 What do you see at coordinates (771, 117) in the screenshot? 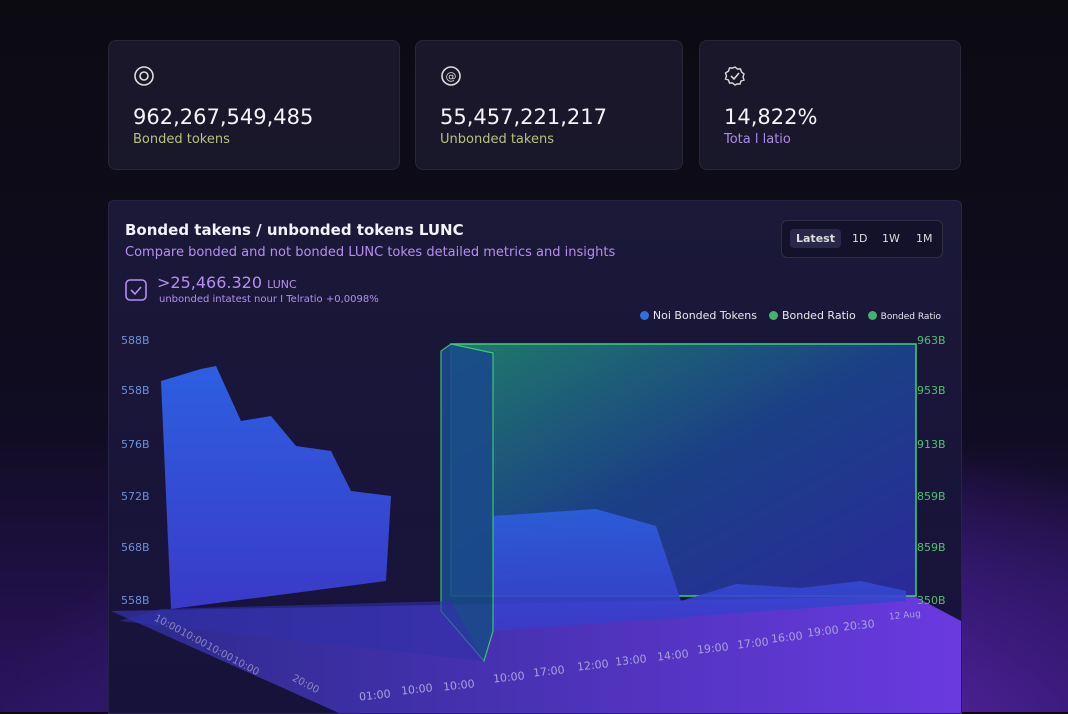
I see `card-value: 14,822%` at bounding box center [771, 117].